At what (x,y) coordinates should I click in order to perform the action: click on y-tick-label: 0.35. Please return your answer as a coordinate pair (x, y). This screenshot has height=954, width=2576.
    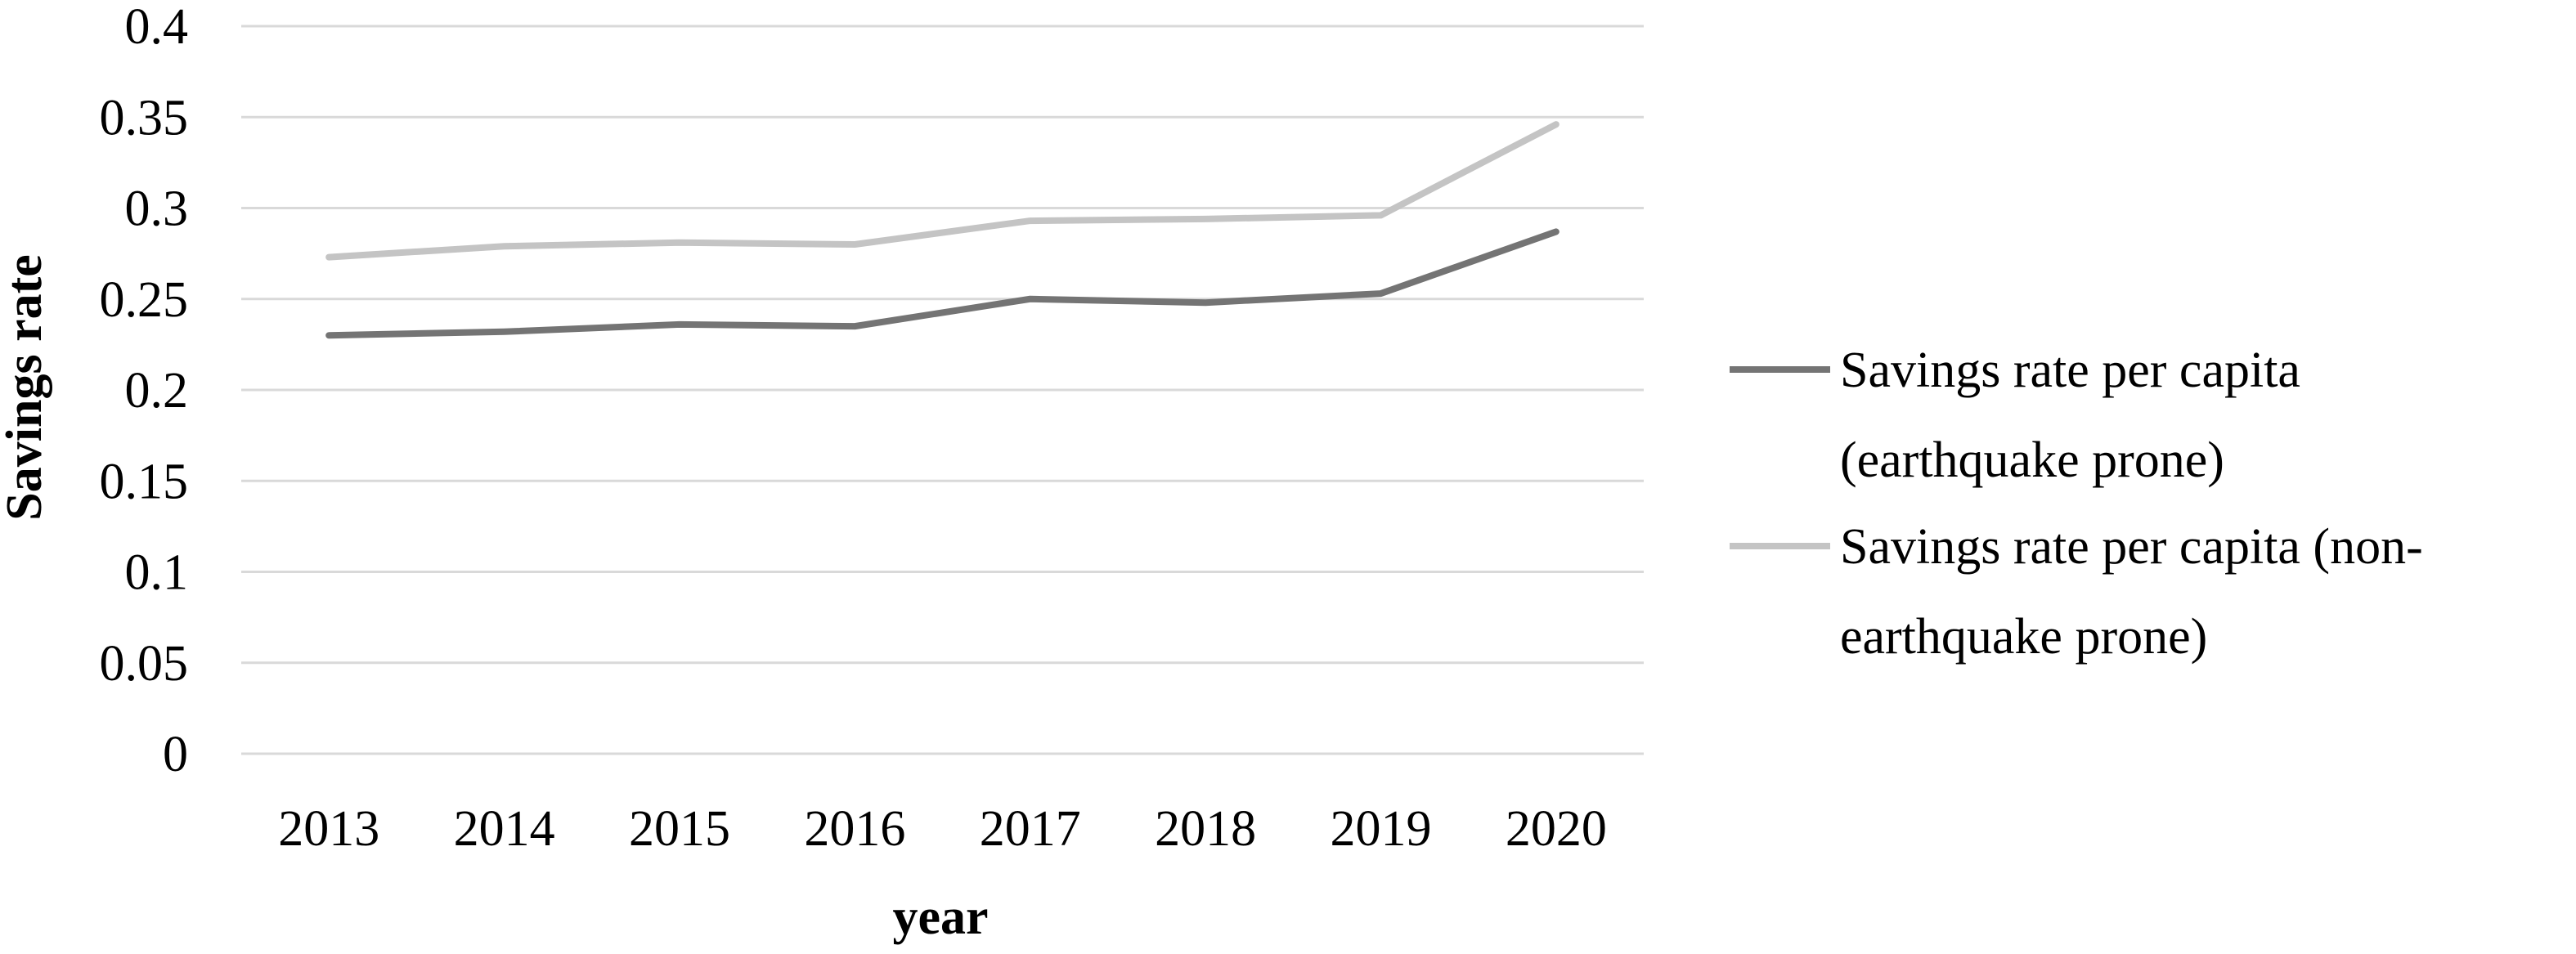
    Looking at the image, I should click on (144, 118).